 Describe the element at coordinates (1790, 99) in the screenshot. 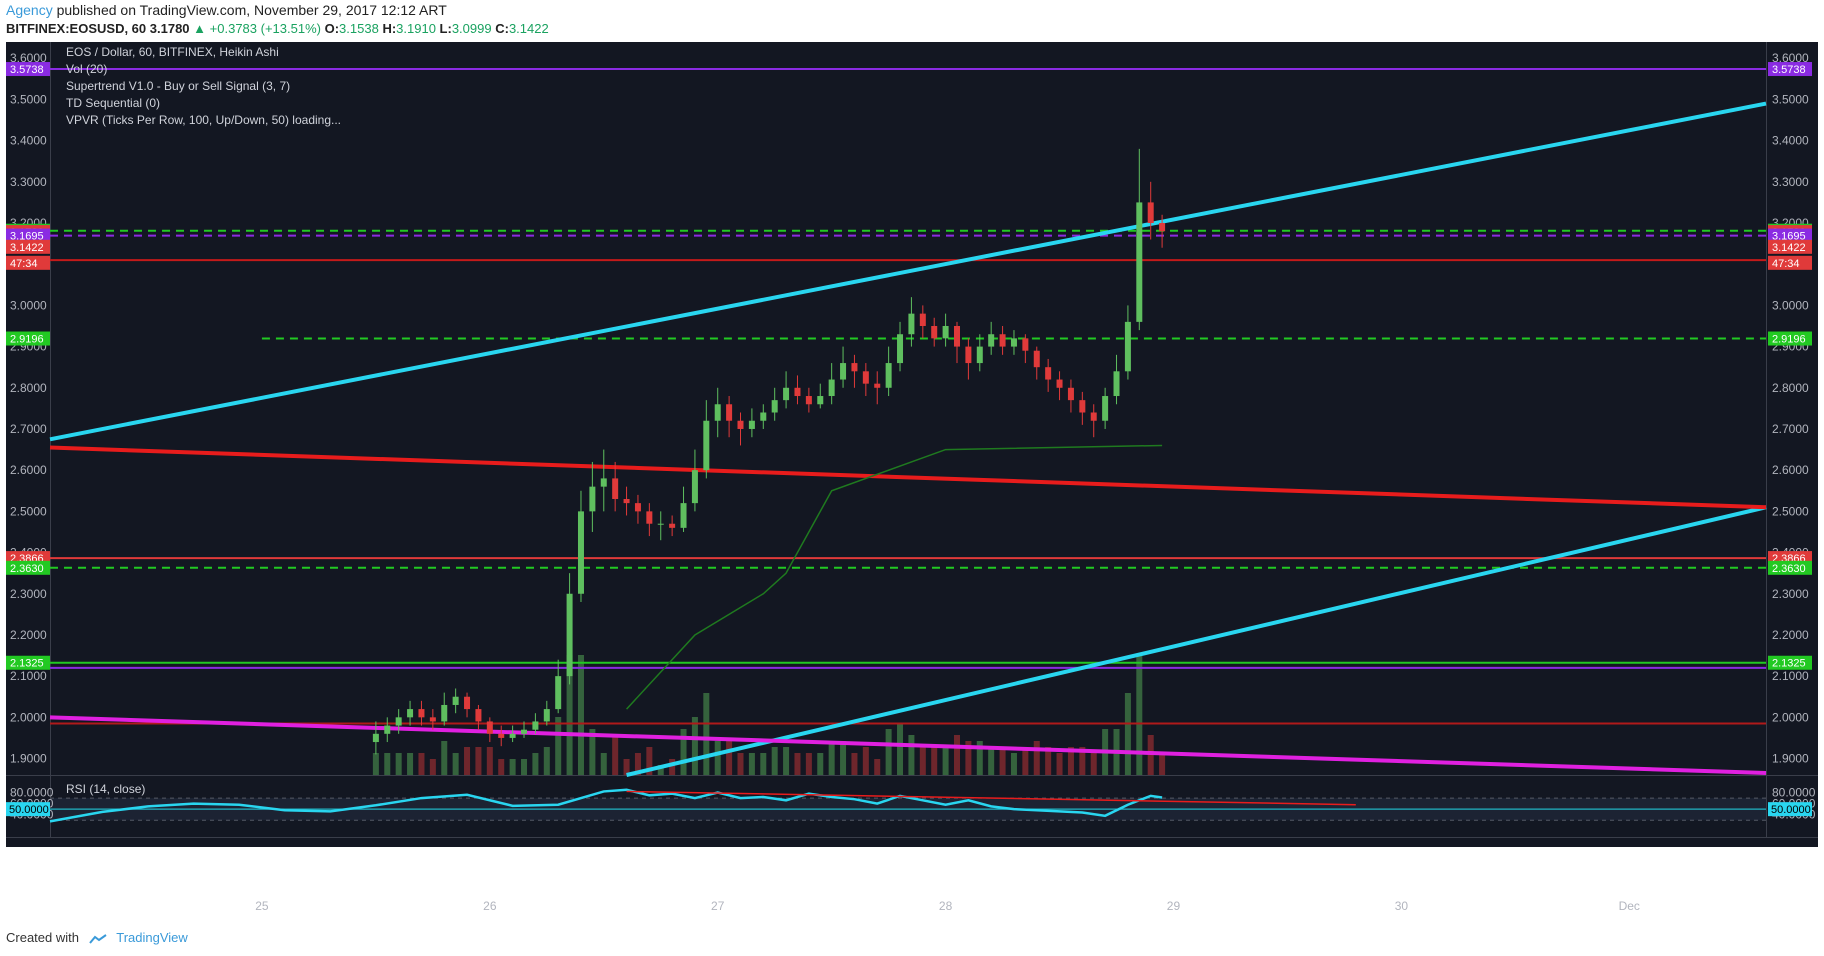

I see `y-tick-right: 3.5000` at that location.